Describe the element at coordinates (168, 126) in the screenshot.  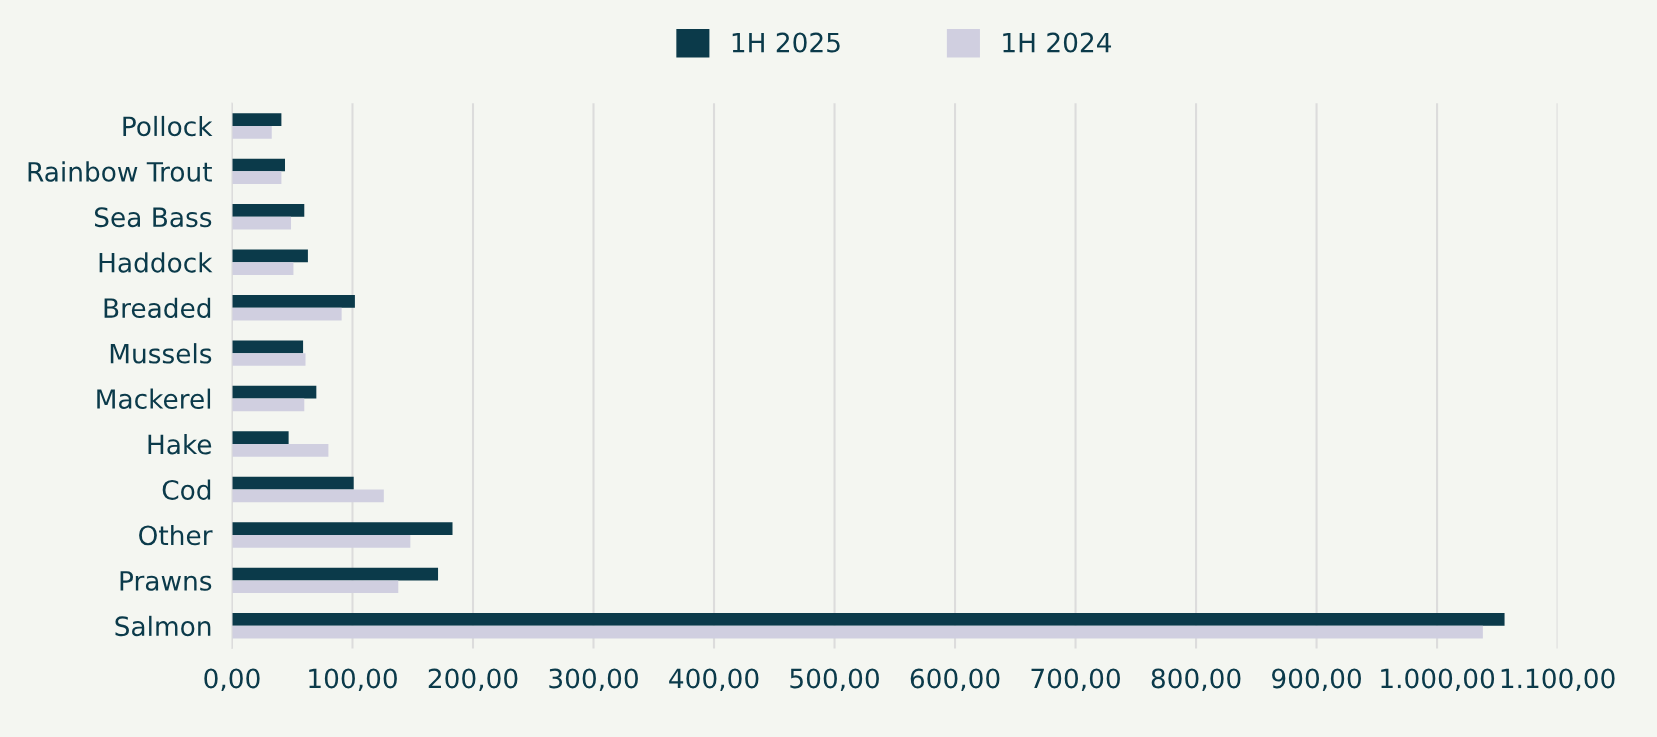
I see `y-tick-label: Pollock` at that location.